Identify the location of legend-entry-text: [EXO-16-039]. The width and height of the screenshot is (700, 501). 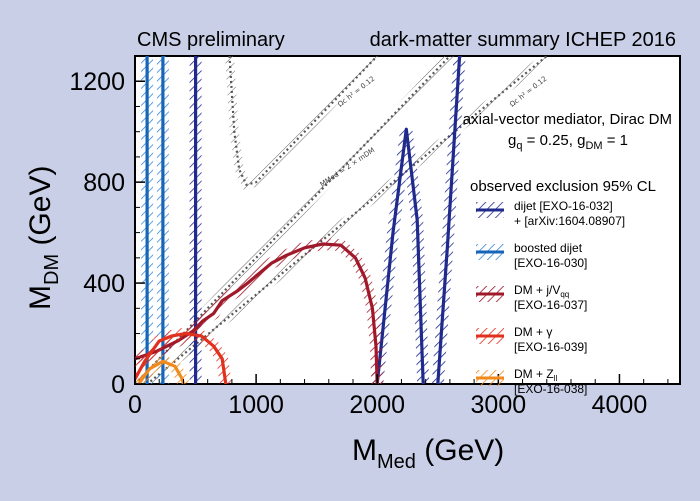
(550, 347).